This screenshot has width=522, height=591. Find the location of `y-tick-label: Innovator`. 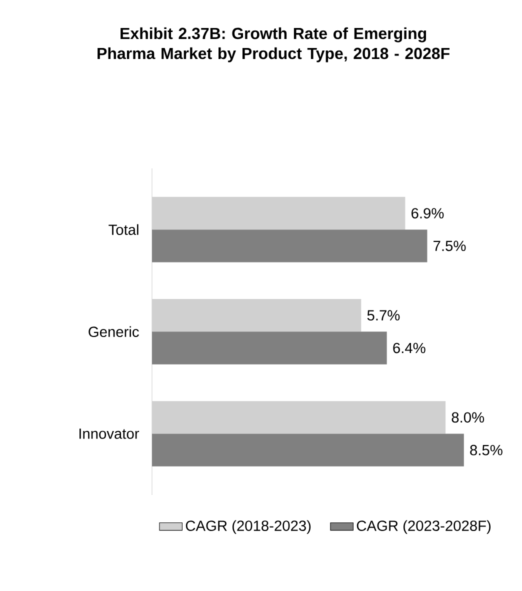

y-tick-label: Innovator is located at coordinates (109, 433).